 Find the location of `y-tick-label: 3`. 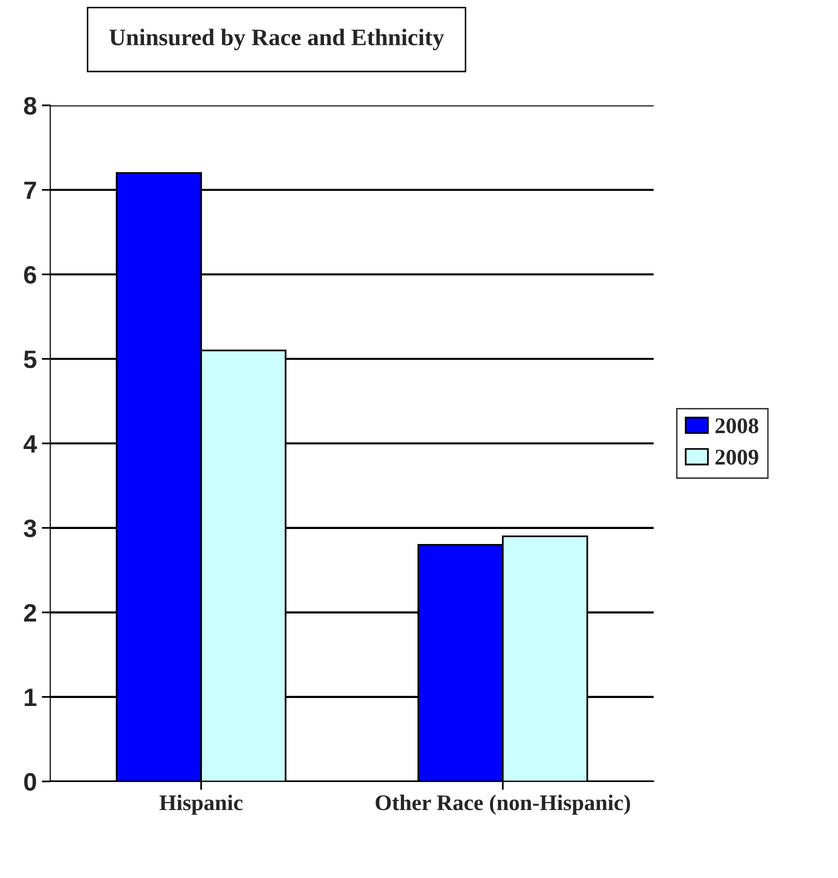

y-tick-label: 3 is located at coordinates (30, 529).